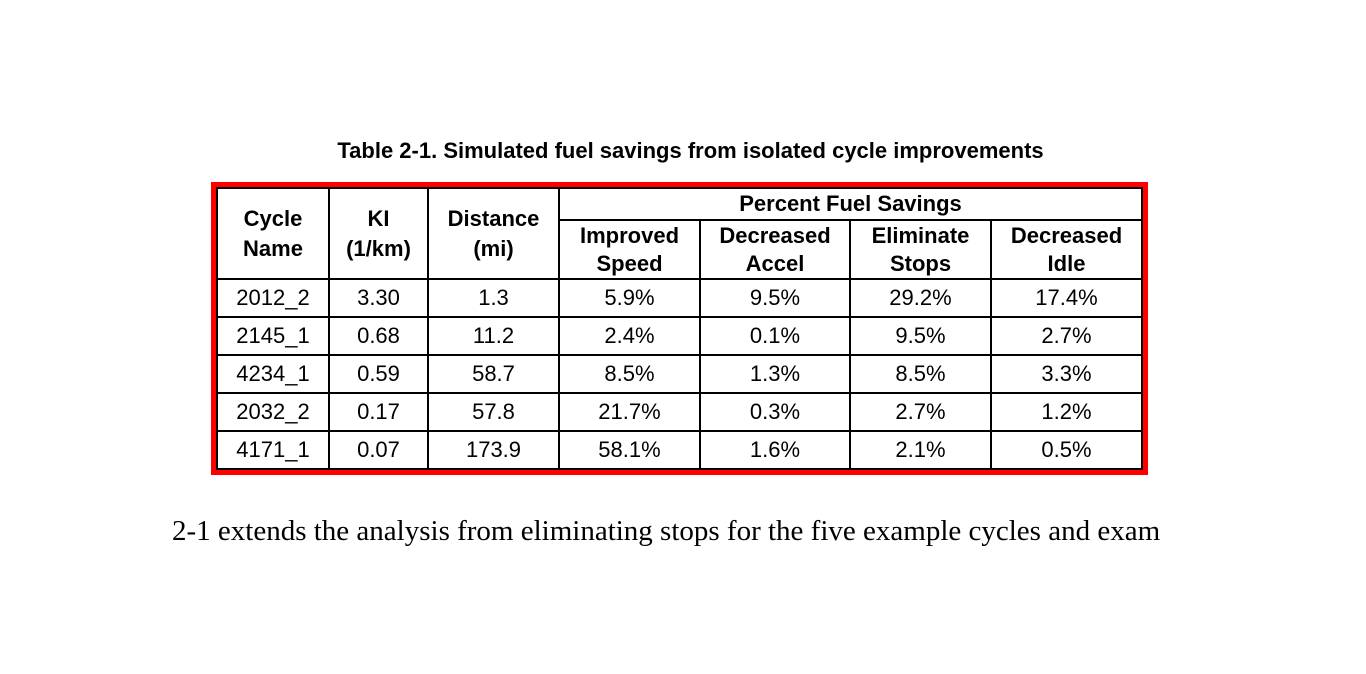  Describe the element at coordinates (920, 374) in the screenshot. I see `cell-eliminate-stops: 8.5%` at that location.